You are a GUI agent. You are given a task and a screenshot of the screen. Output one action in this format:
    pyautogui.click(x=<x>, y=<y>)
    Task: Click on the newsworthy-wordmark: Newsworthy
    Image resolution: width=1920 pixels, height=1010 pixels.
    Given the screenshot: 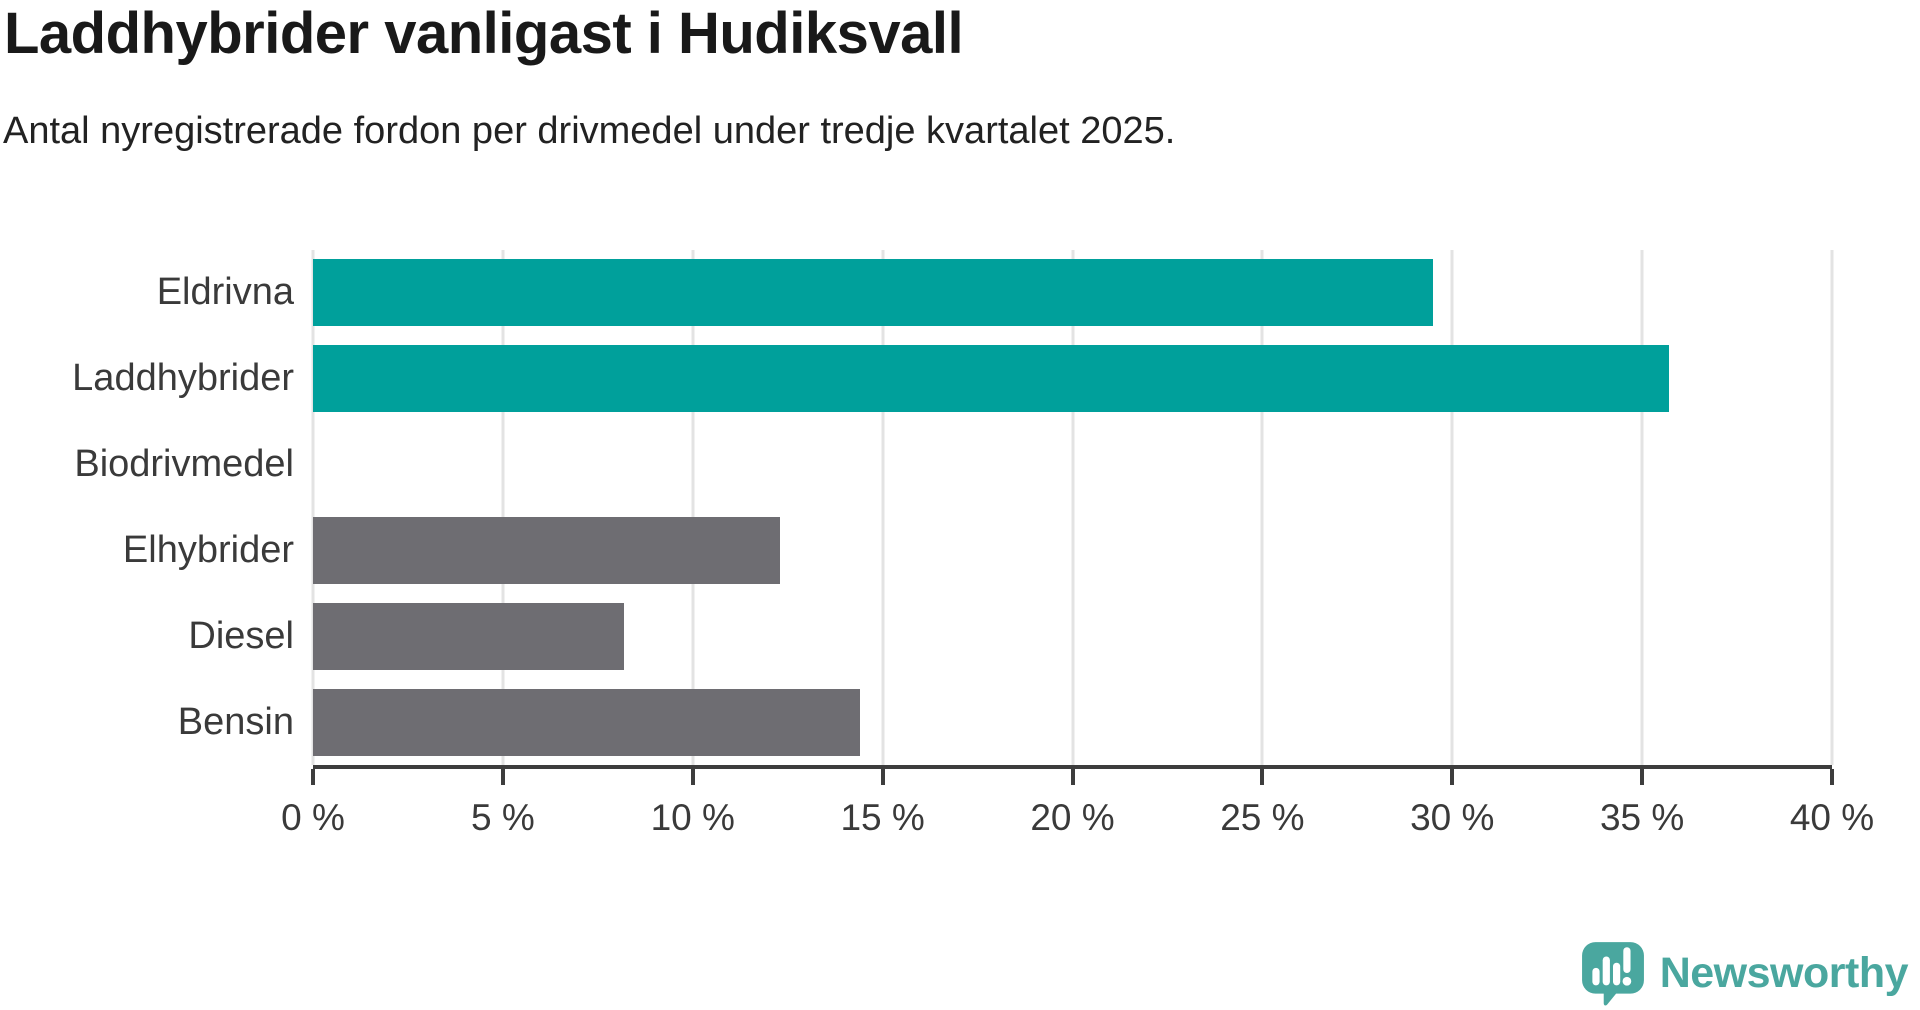 What is the action you would take?
    pyautogui.click(x=1784, y=972)
    